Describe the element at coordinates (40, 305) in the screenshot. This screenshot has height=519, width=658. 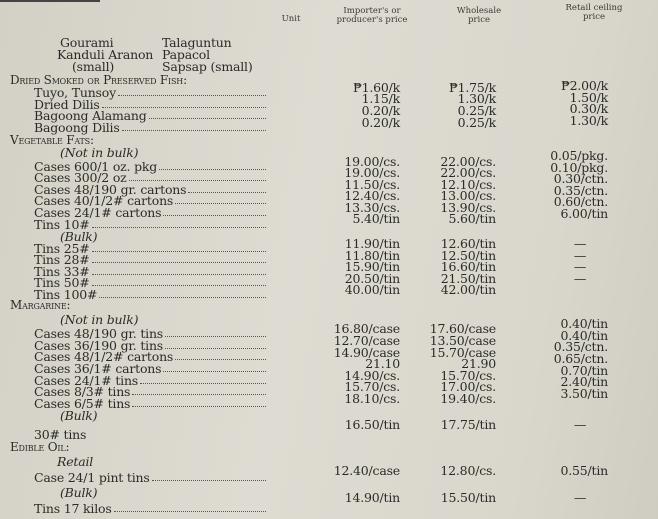
I see `section-heading: Margarine:` at that location.